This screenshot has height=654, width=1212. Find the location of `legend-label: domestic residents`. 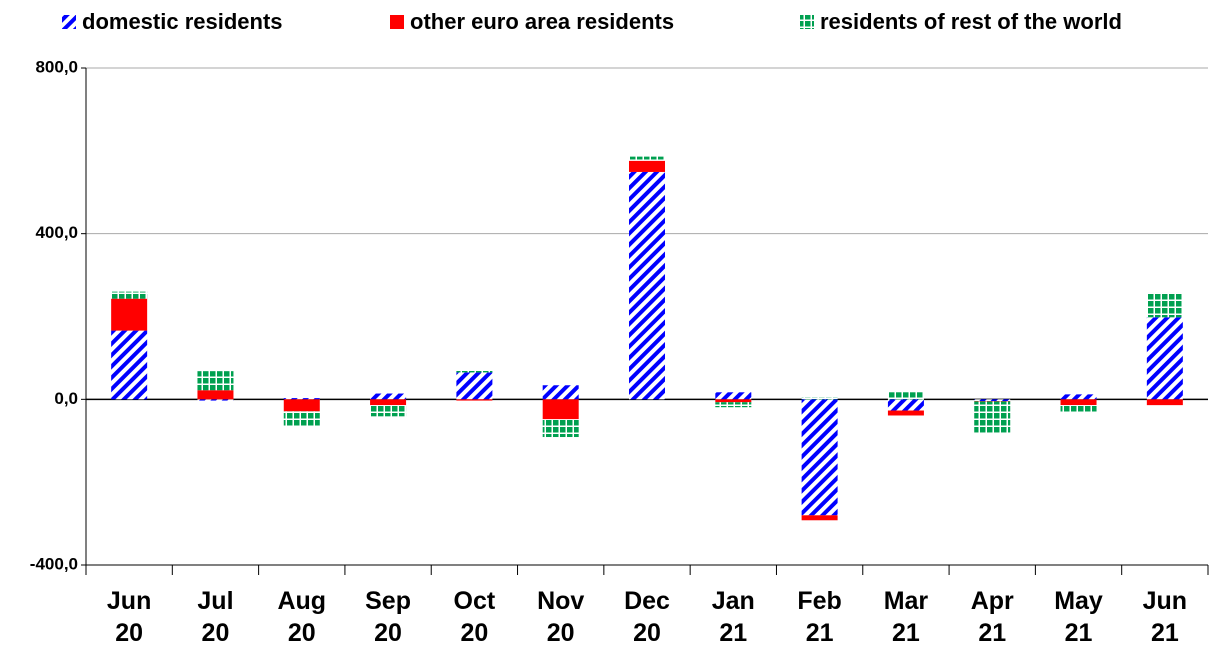

legend-label: domestic residents is located at coordinates (182, 21).